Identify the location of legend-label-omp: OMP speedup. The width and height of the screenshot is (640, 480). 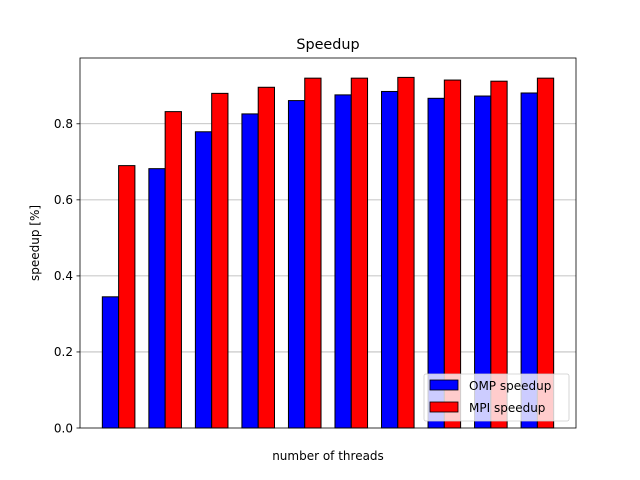
(510, 386).